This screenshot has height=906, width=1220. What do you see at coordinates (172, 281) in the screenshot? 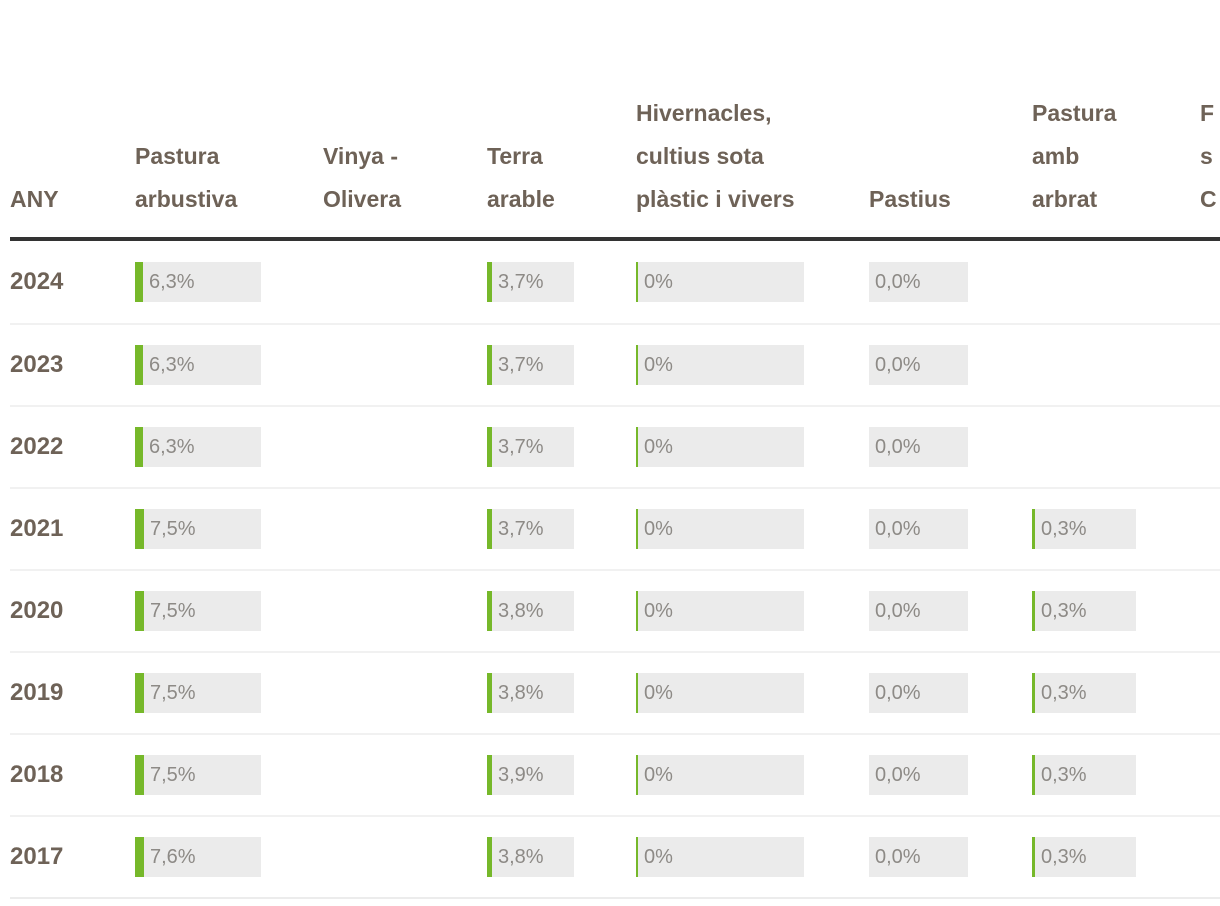
I see `bar-value: 6,3%` at bounding box center [172, 281].